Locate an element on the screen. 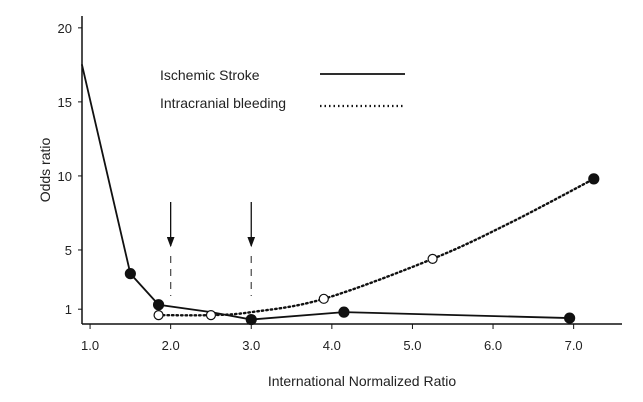 This screenshot has width=643, height=402. legend: Ischemic Stroke Intracranial bleeding is located at coordinates (282, 89).